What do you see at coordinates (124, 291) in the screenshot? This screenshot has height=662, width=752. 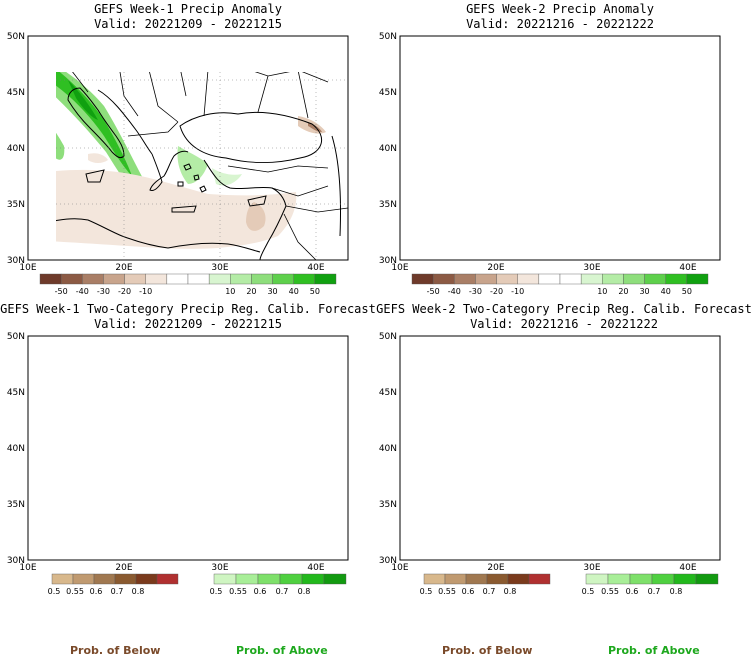 I see `anomaly-colorbar-label: -20` at bounding box center [124, 291].